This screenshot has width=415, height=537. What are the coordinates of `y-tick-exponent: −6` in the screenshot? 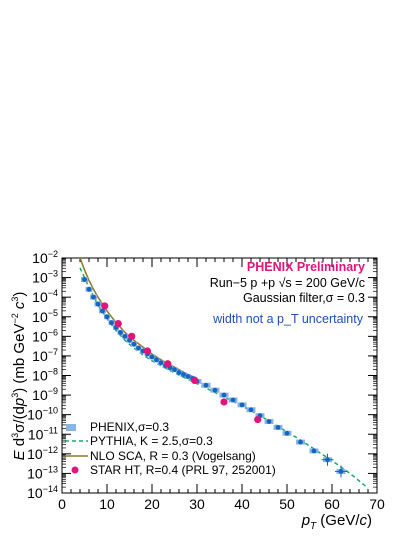 It's located at (53, 332).